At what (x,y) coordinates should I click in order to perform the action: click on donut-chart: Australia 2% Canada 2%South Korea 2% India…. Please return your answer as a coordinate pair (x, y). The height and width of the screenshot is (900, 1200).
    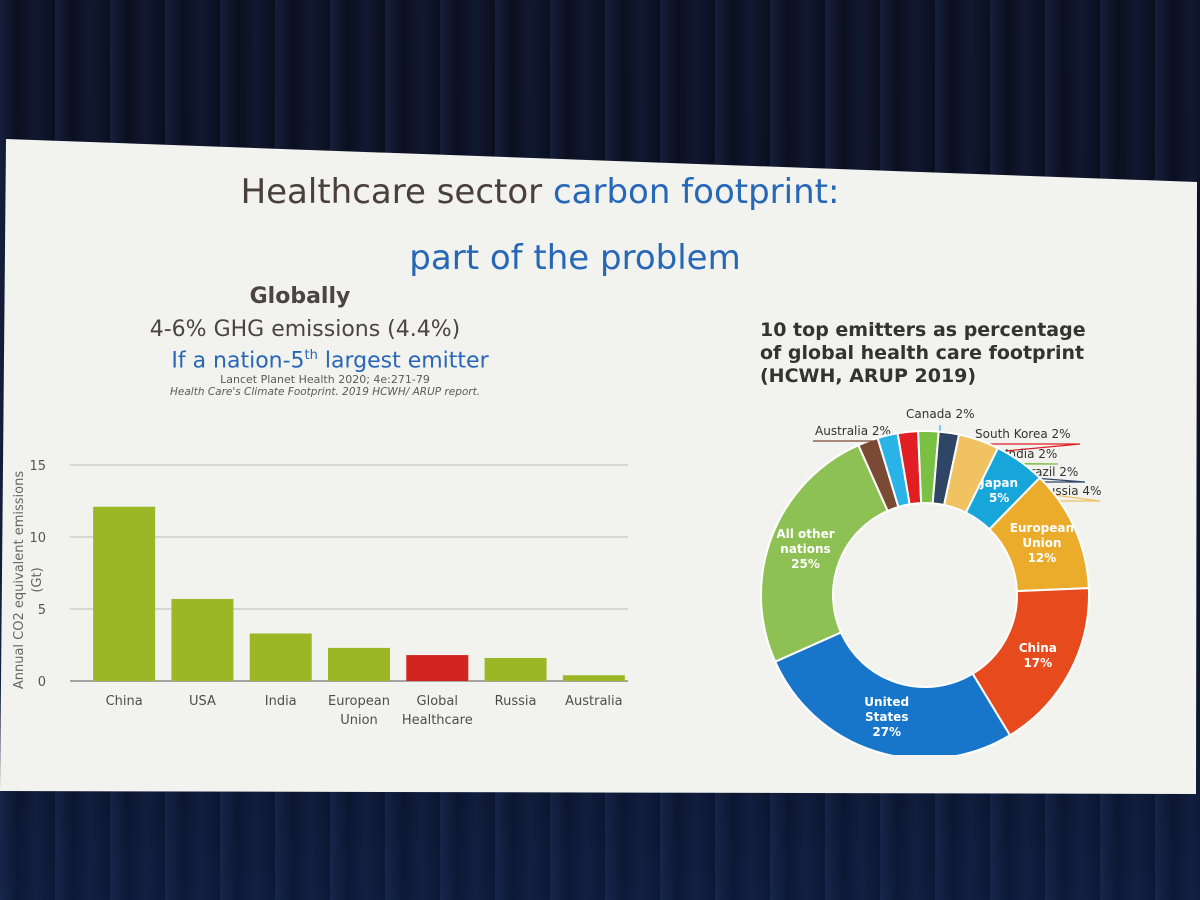
    Looking at the image, I should click on (930, 581).